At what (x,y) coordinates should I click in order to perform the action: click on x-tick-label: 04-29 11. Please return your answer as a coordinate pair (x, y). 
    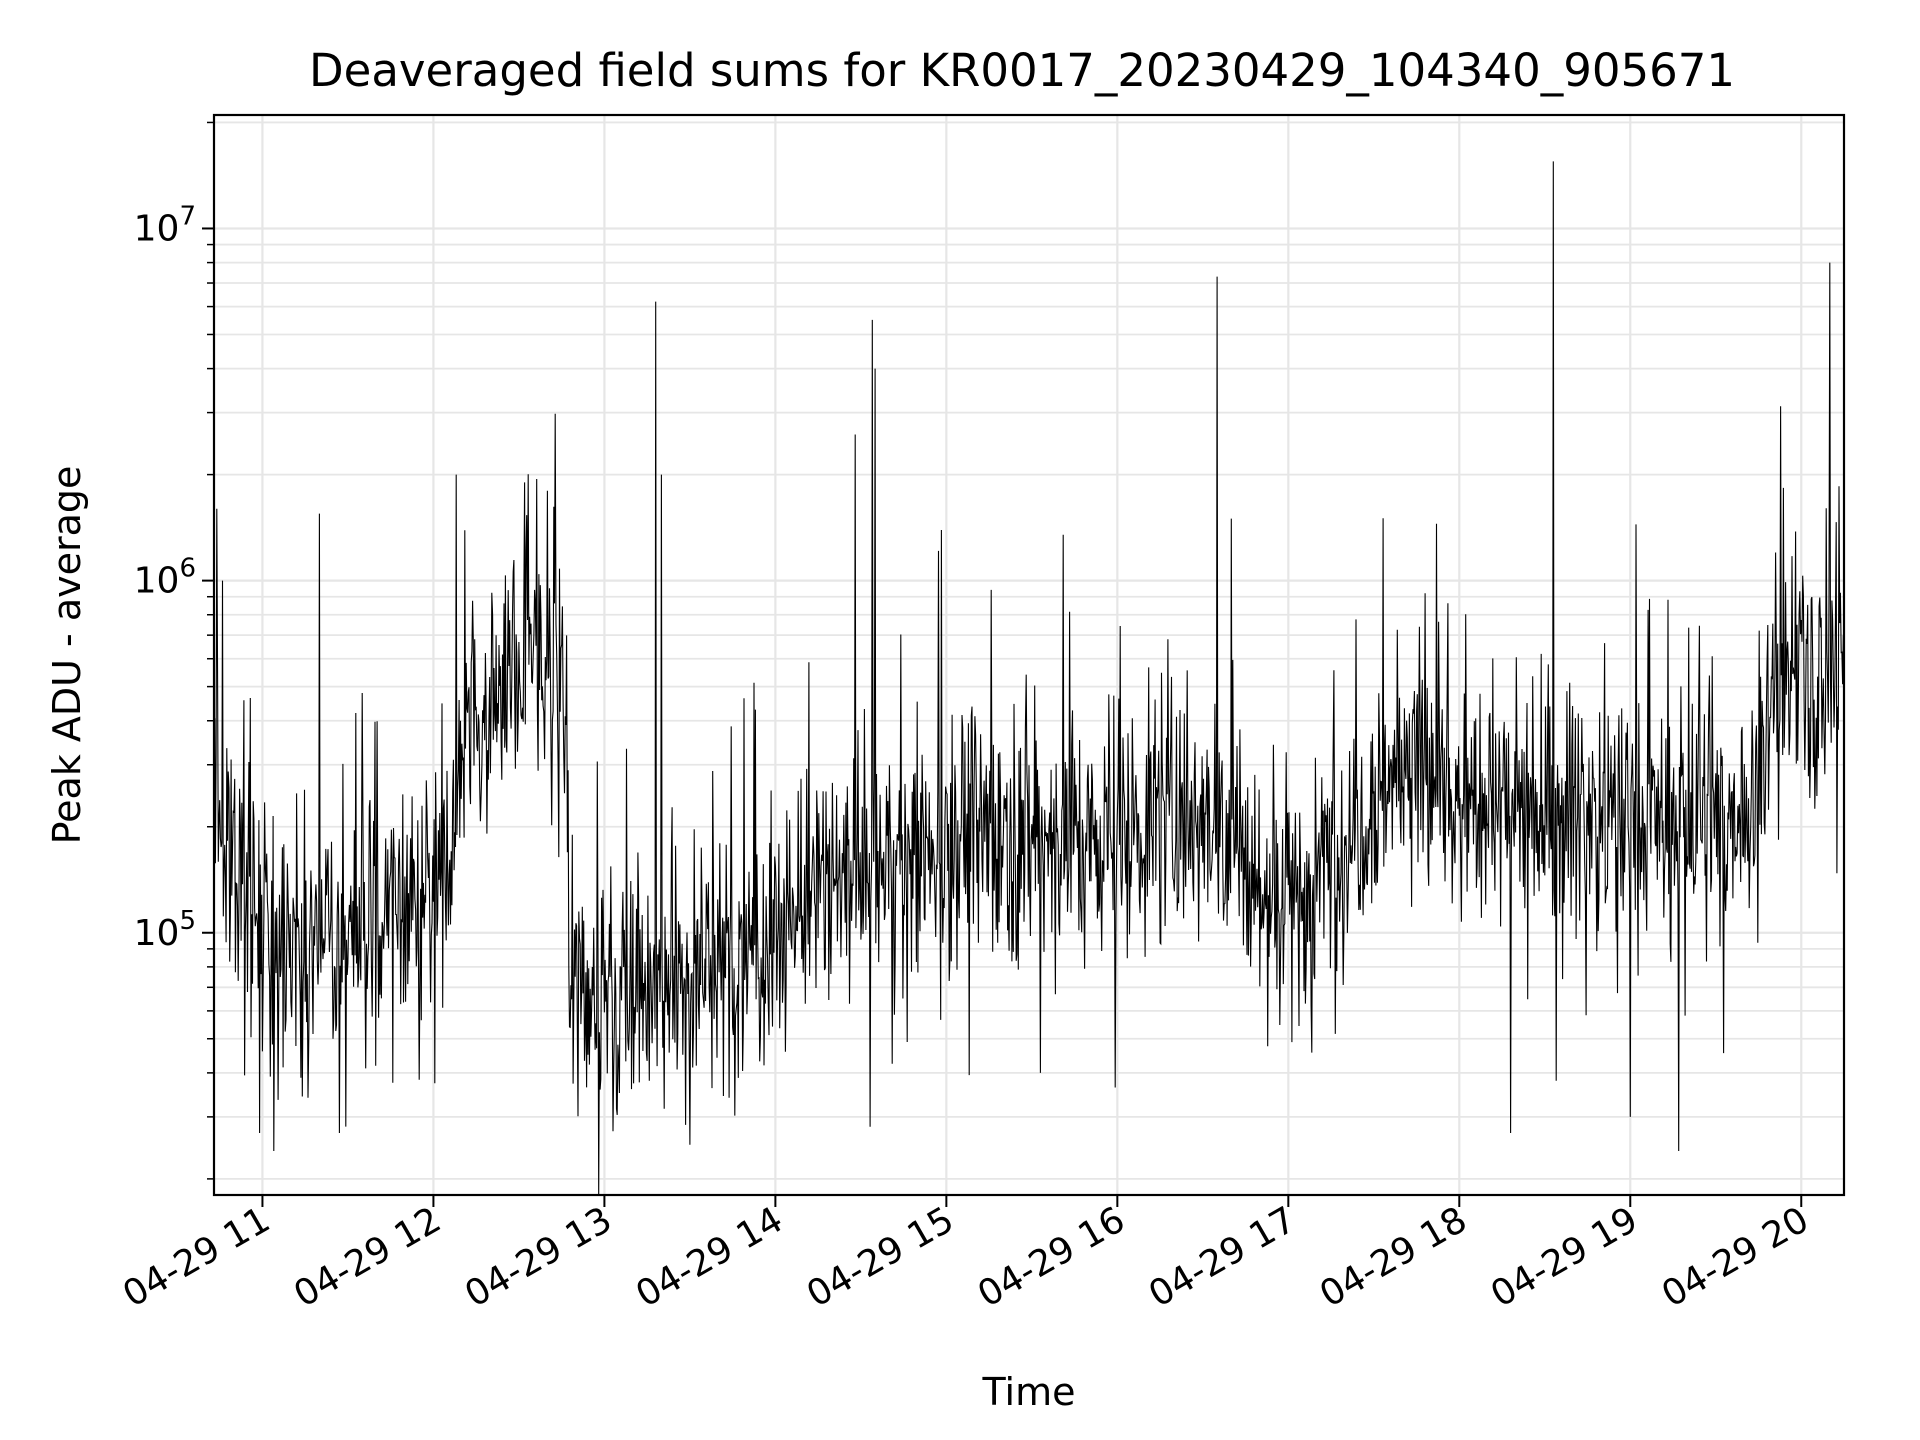
    Looking at the image, I should click on (196, 1257).